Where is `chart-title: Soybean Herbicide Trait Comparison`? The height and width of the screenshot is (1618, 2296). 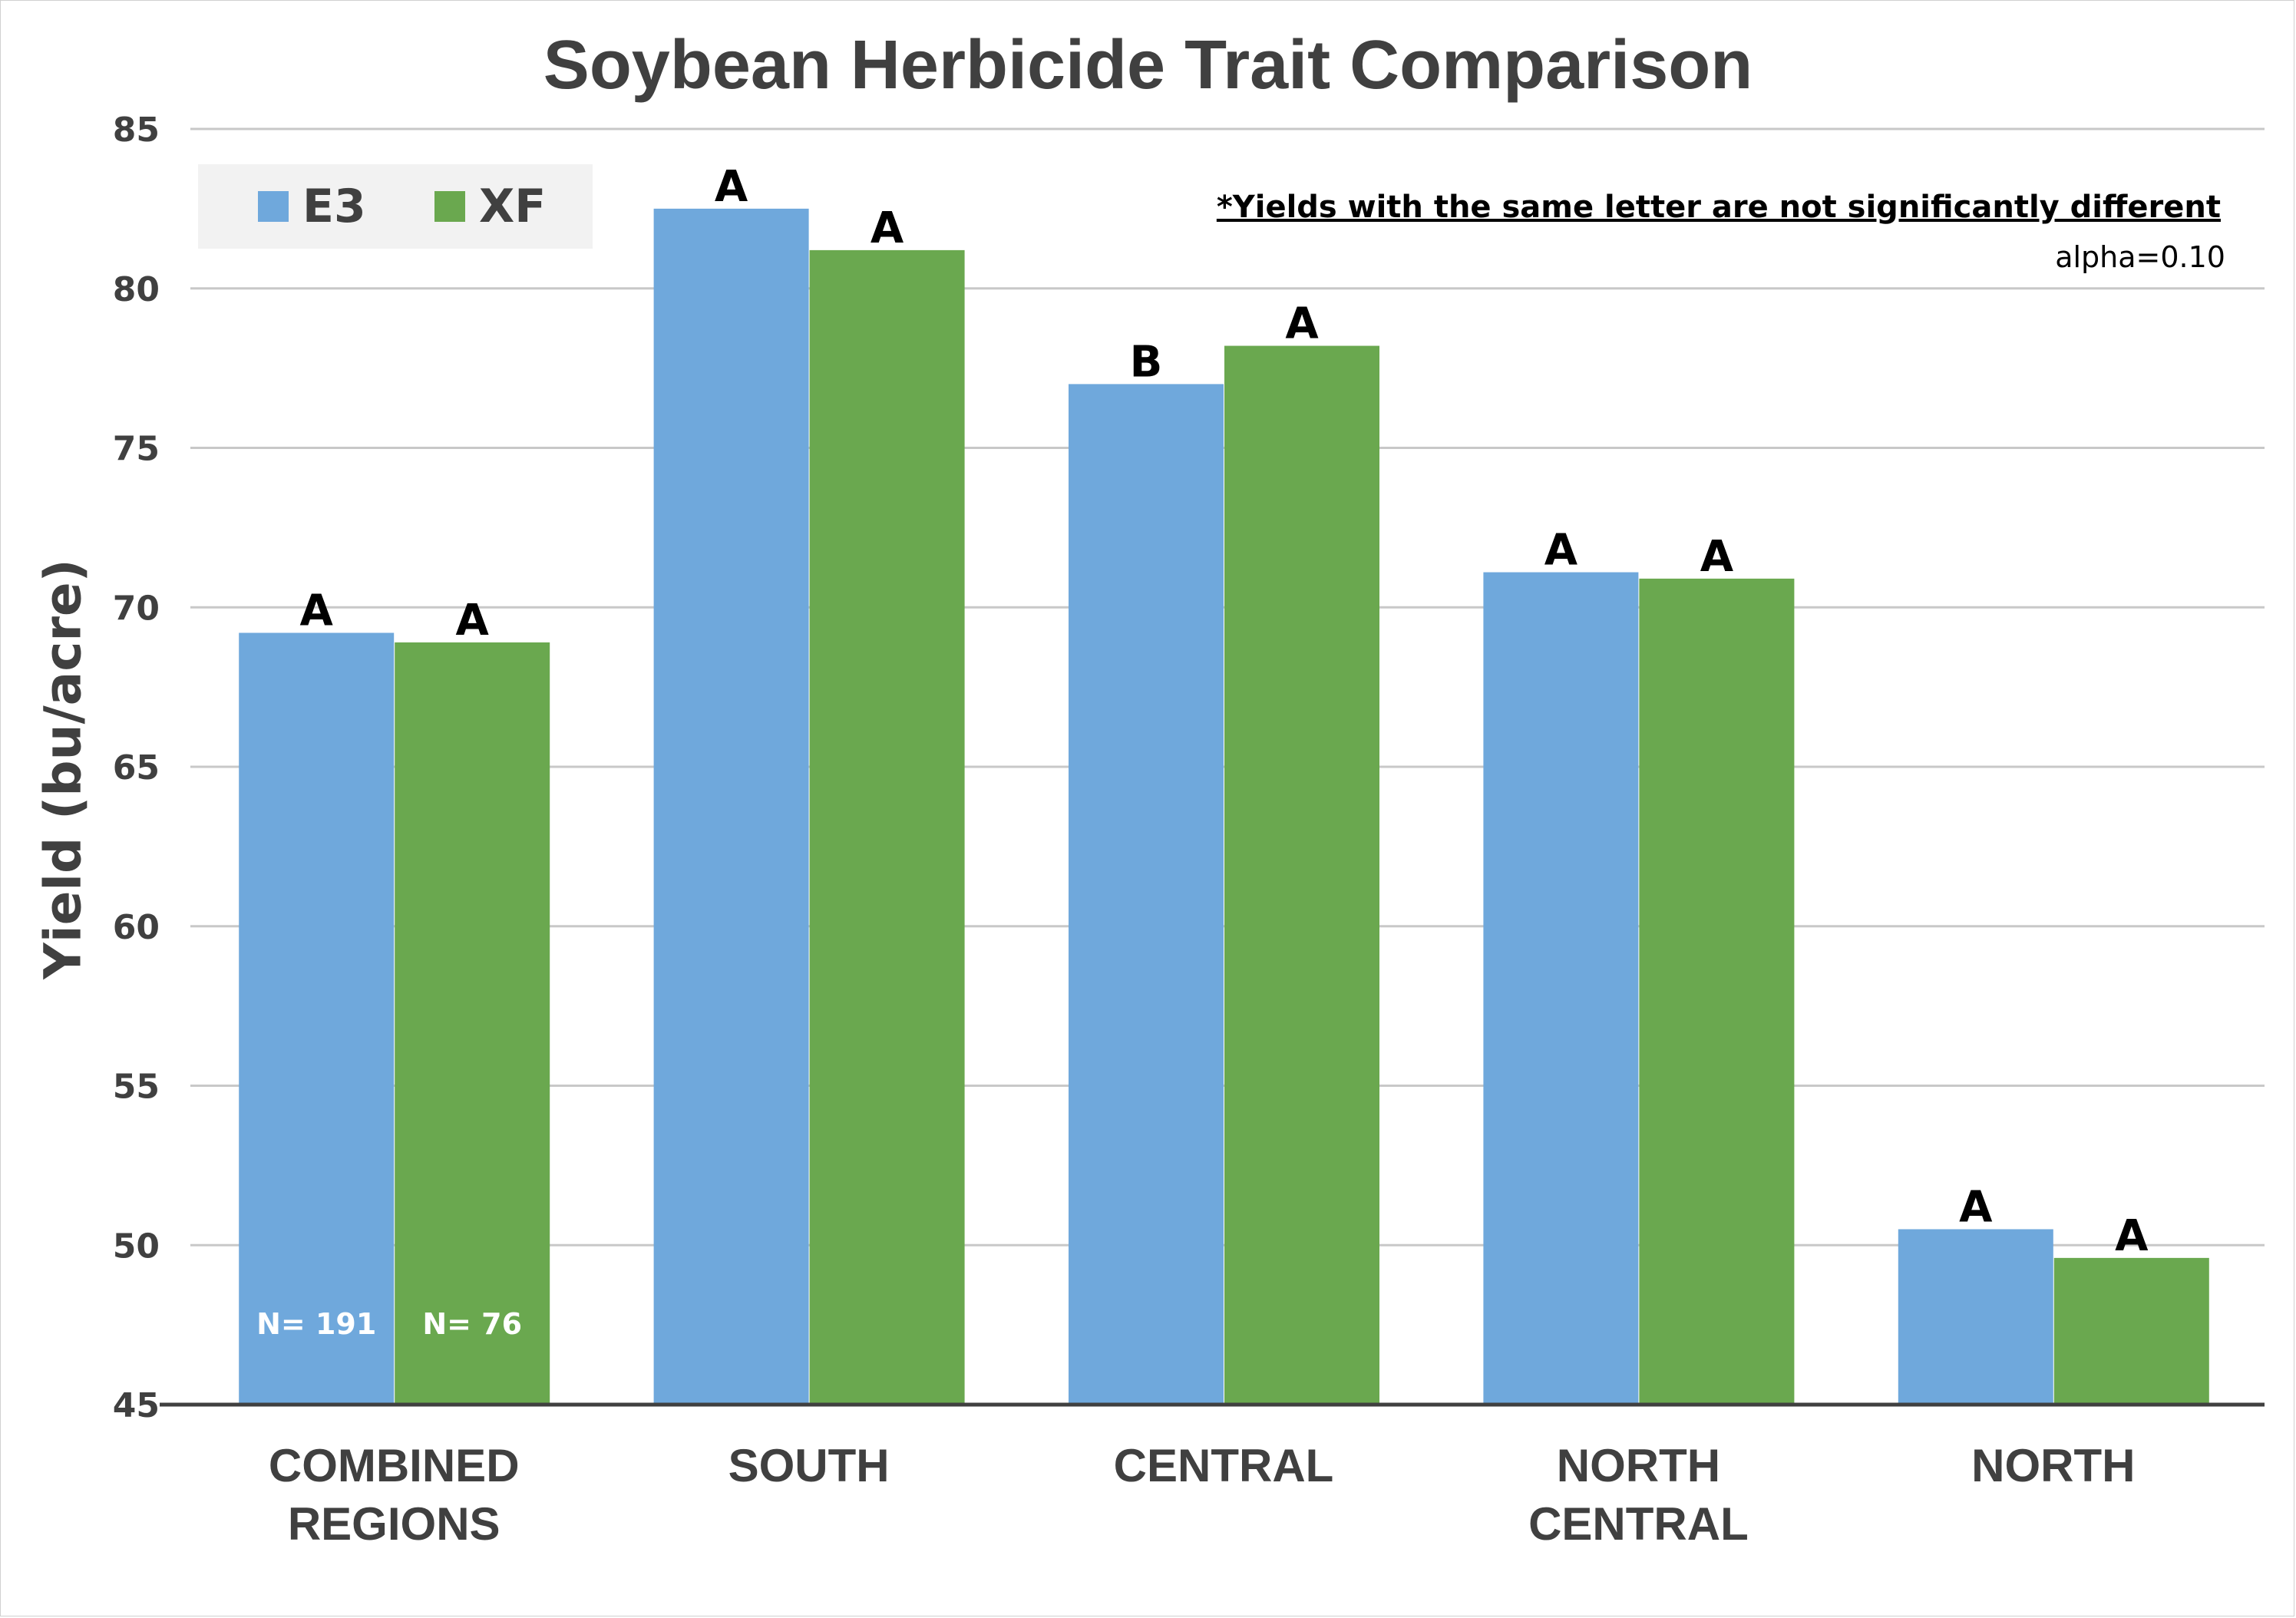 chart-title: Soybean Herbicide Trait Comparison is located at coordinates (1148, 65).